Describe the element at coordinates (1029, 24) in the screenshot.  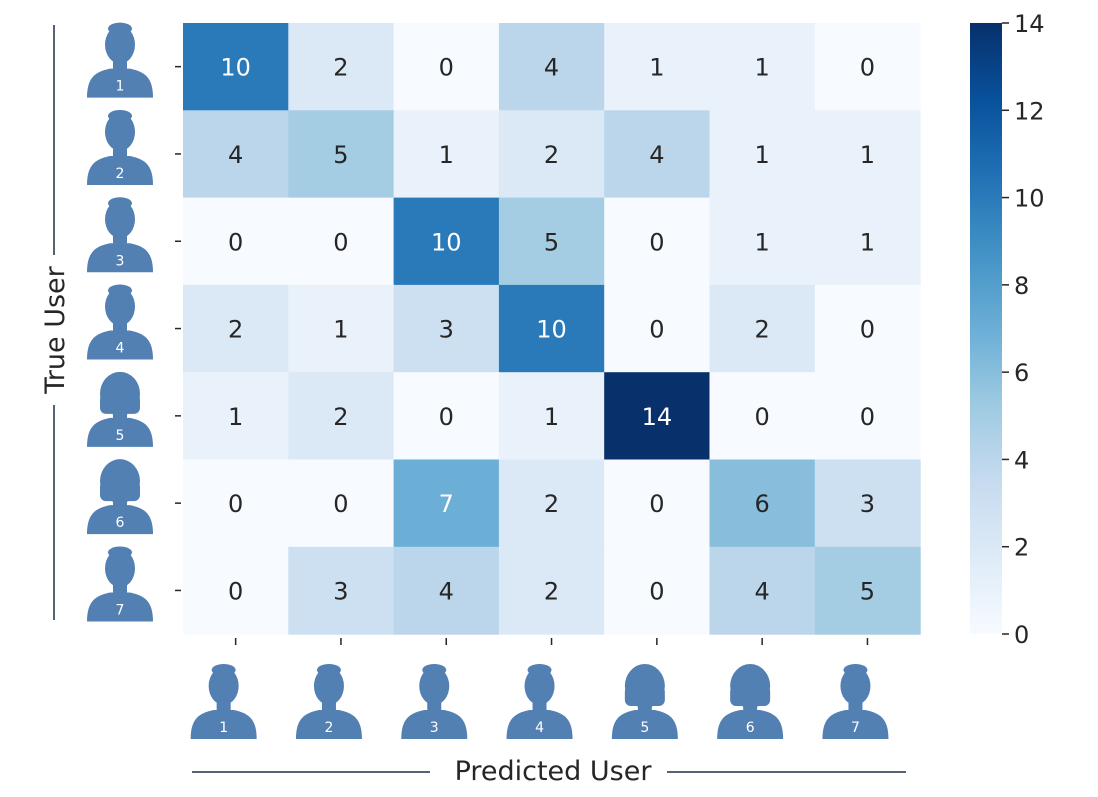
I see `colorbar-tick-label: 14` at that location.